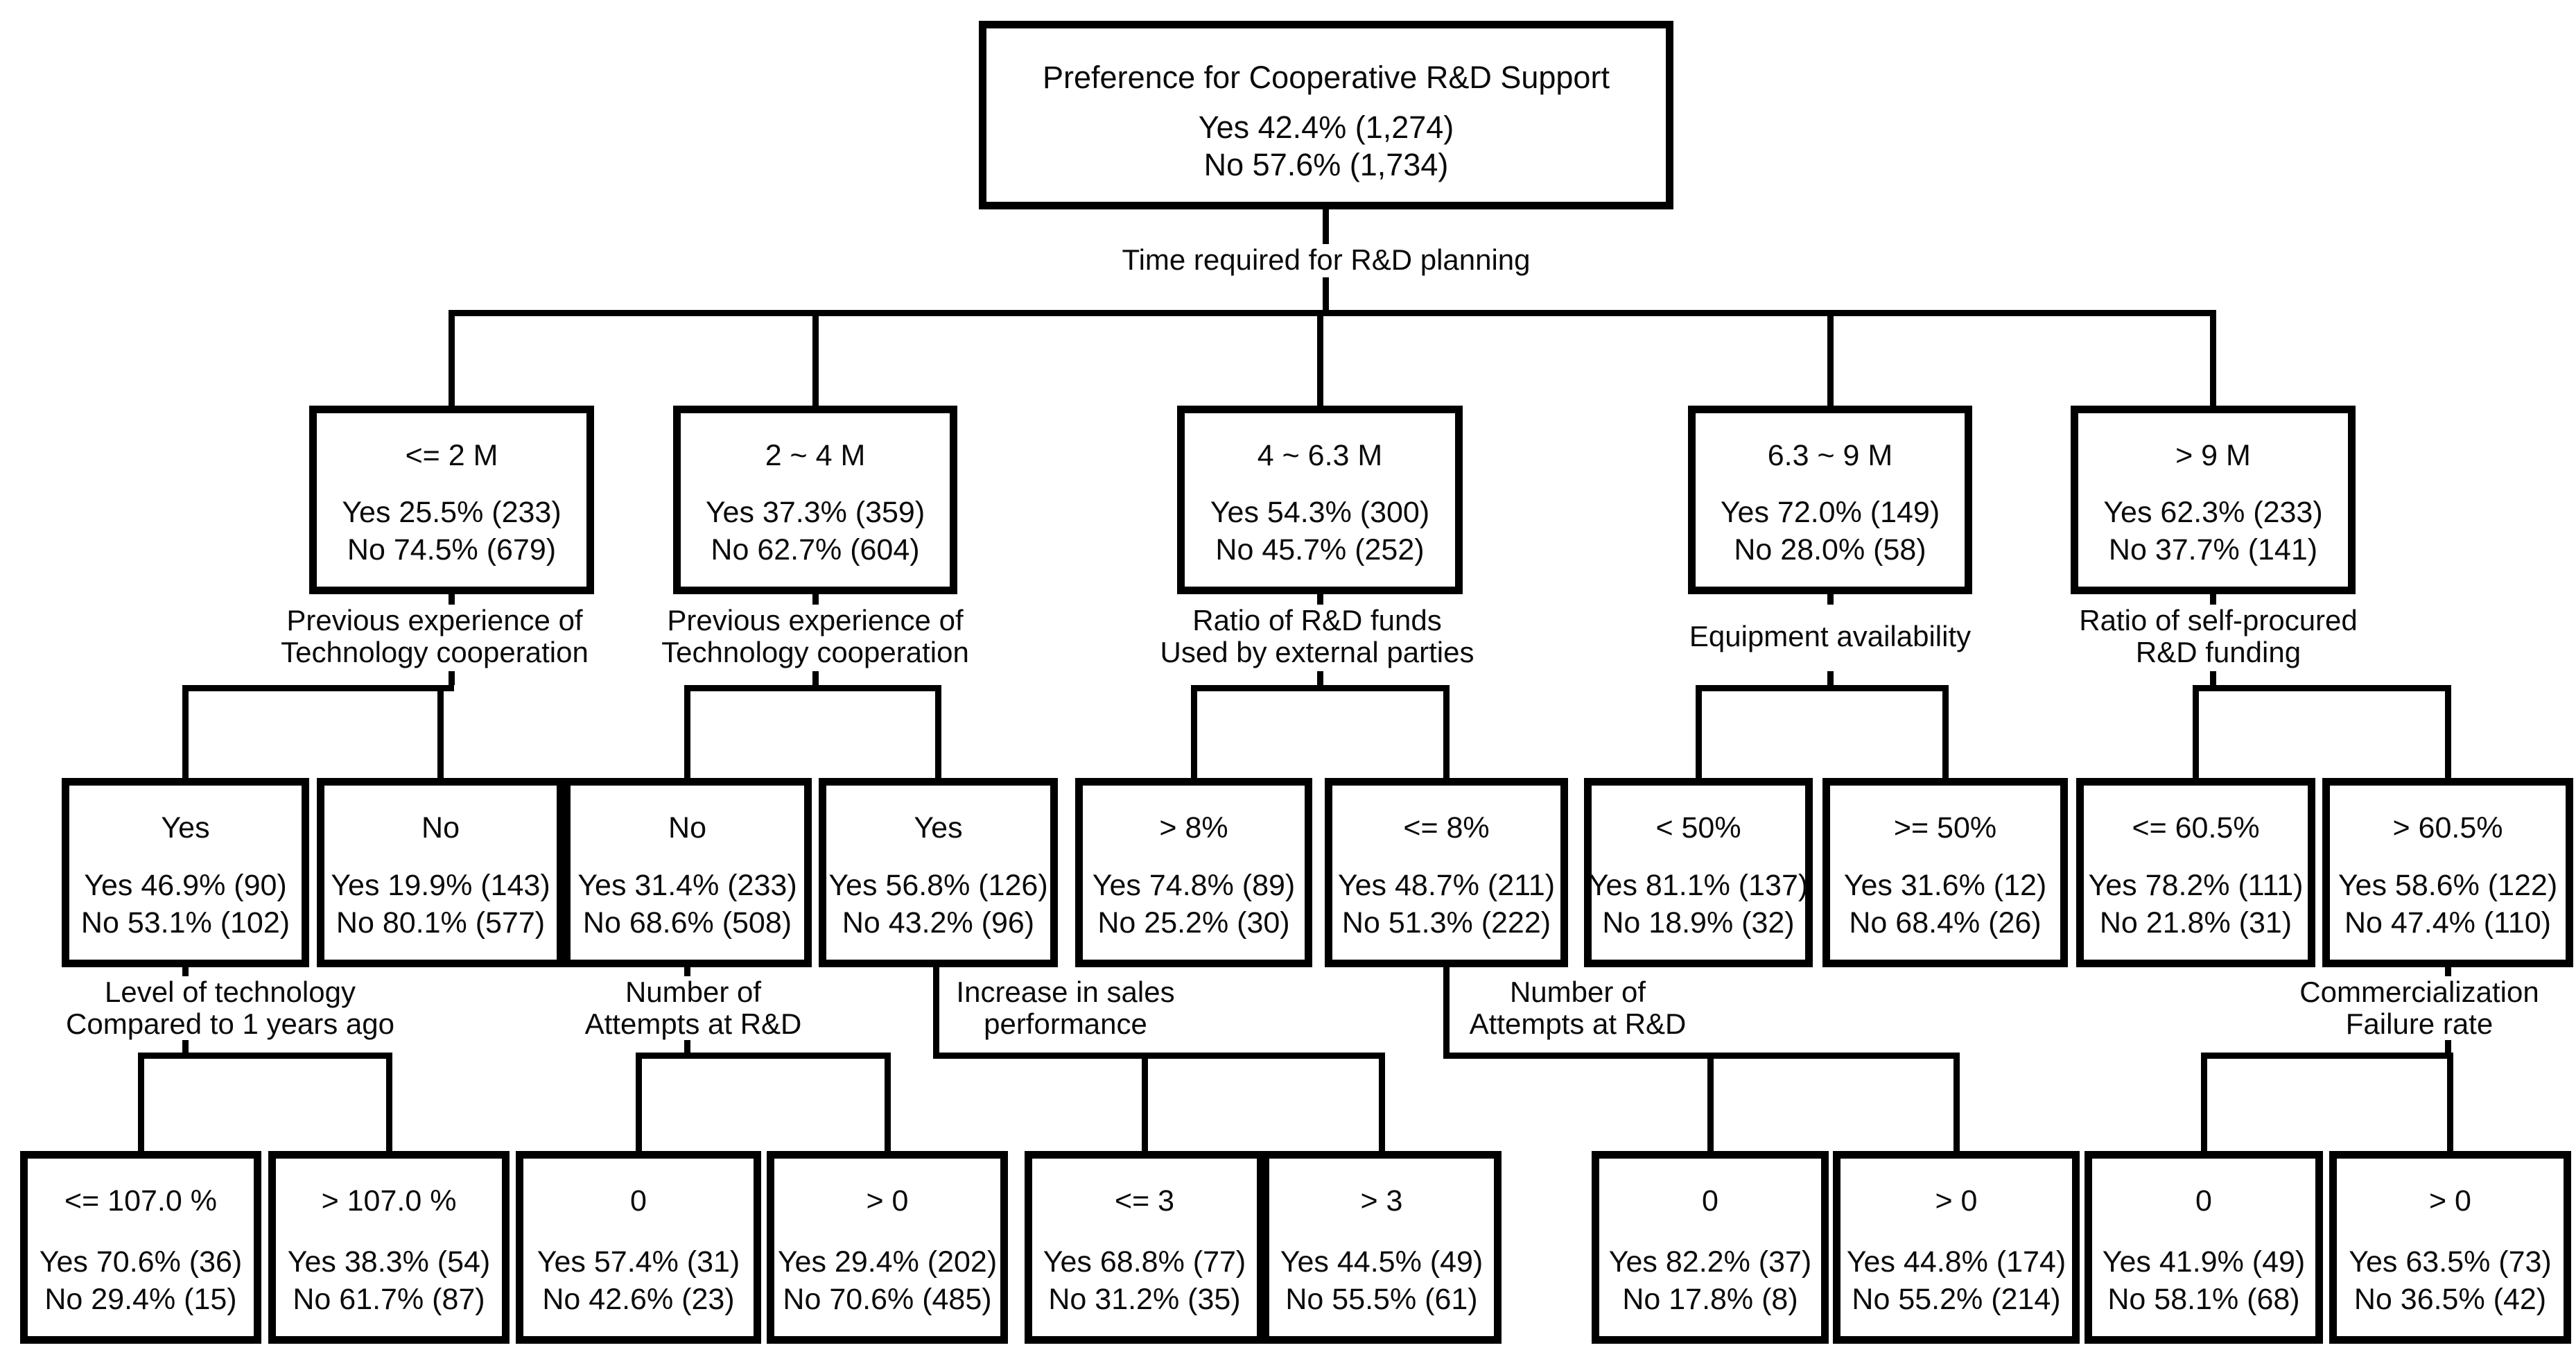  What do you see at coordinates (452, 512) in the screenshot?
I see `node-yes-value: Yes 25.5% (233)` at bounding box center [452, 512].